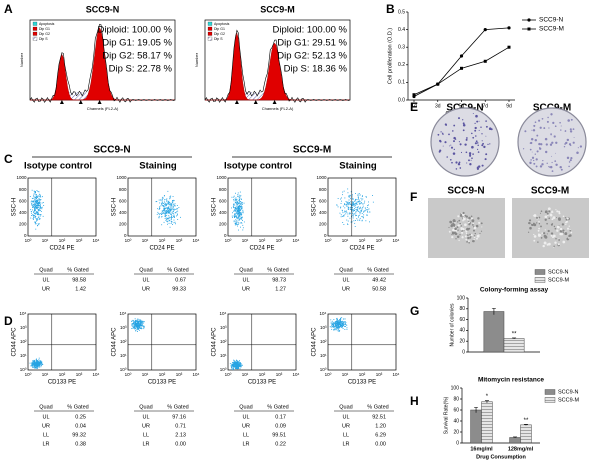 The width and height of the screenshot is (600, 464). What do you see at coordinates (279, 435) in the screenshot?
I see `table-value: 99.51` at bounding box center [279, 435].